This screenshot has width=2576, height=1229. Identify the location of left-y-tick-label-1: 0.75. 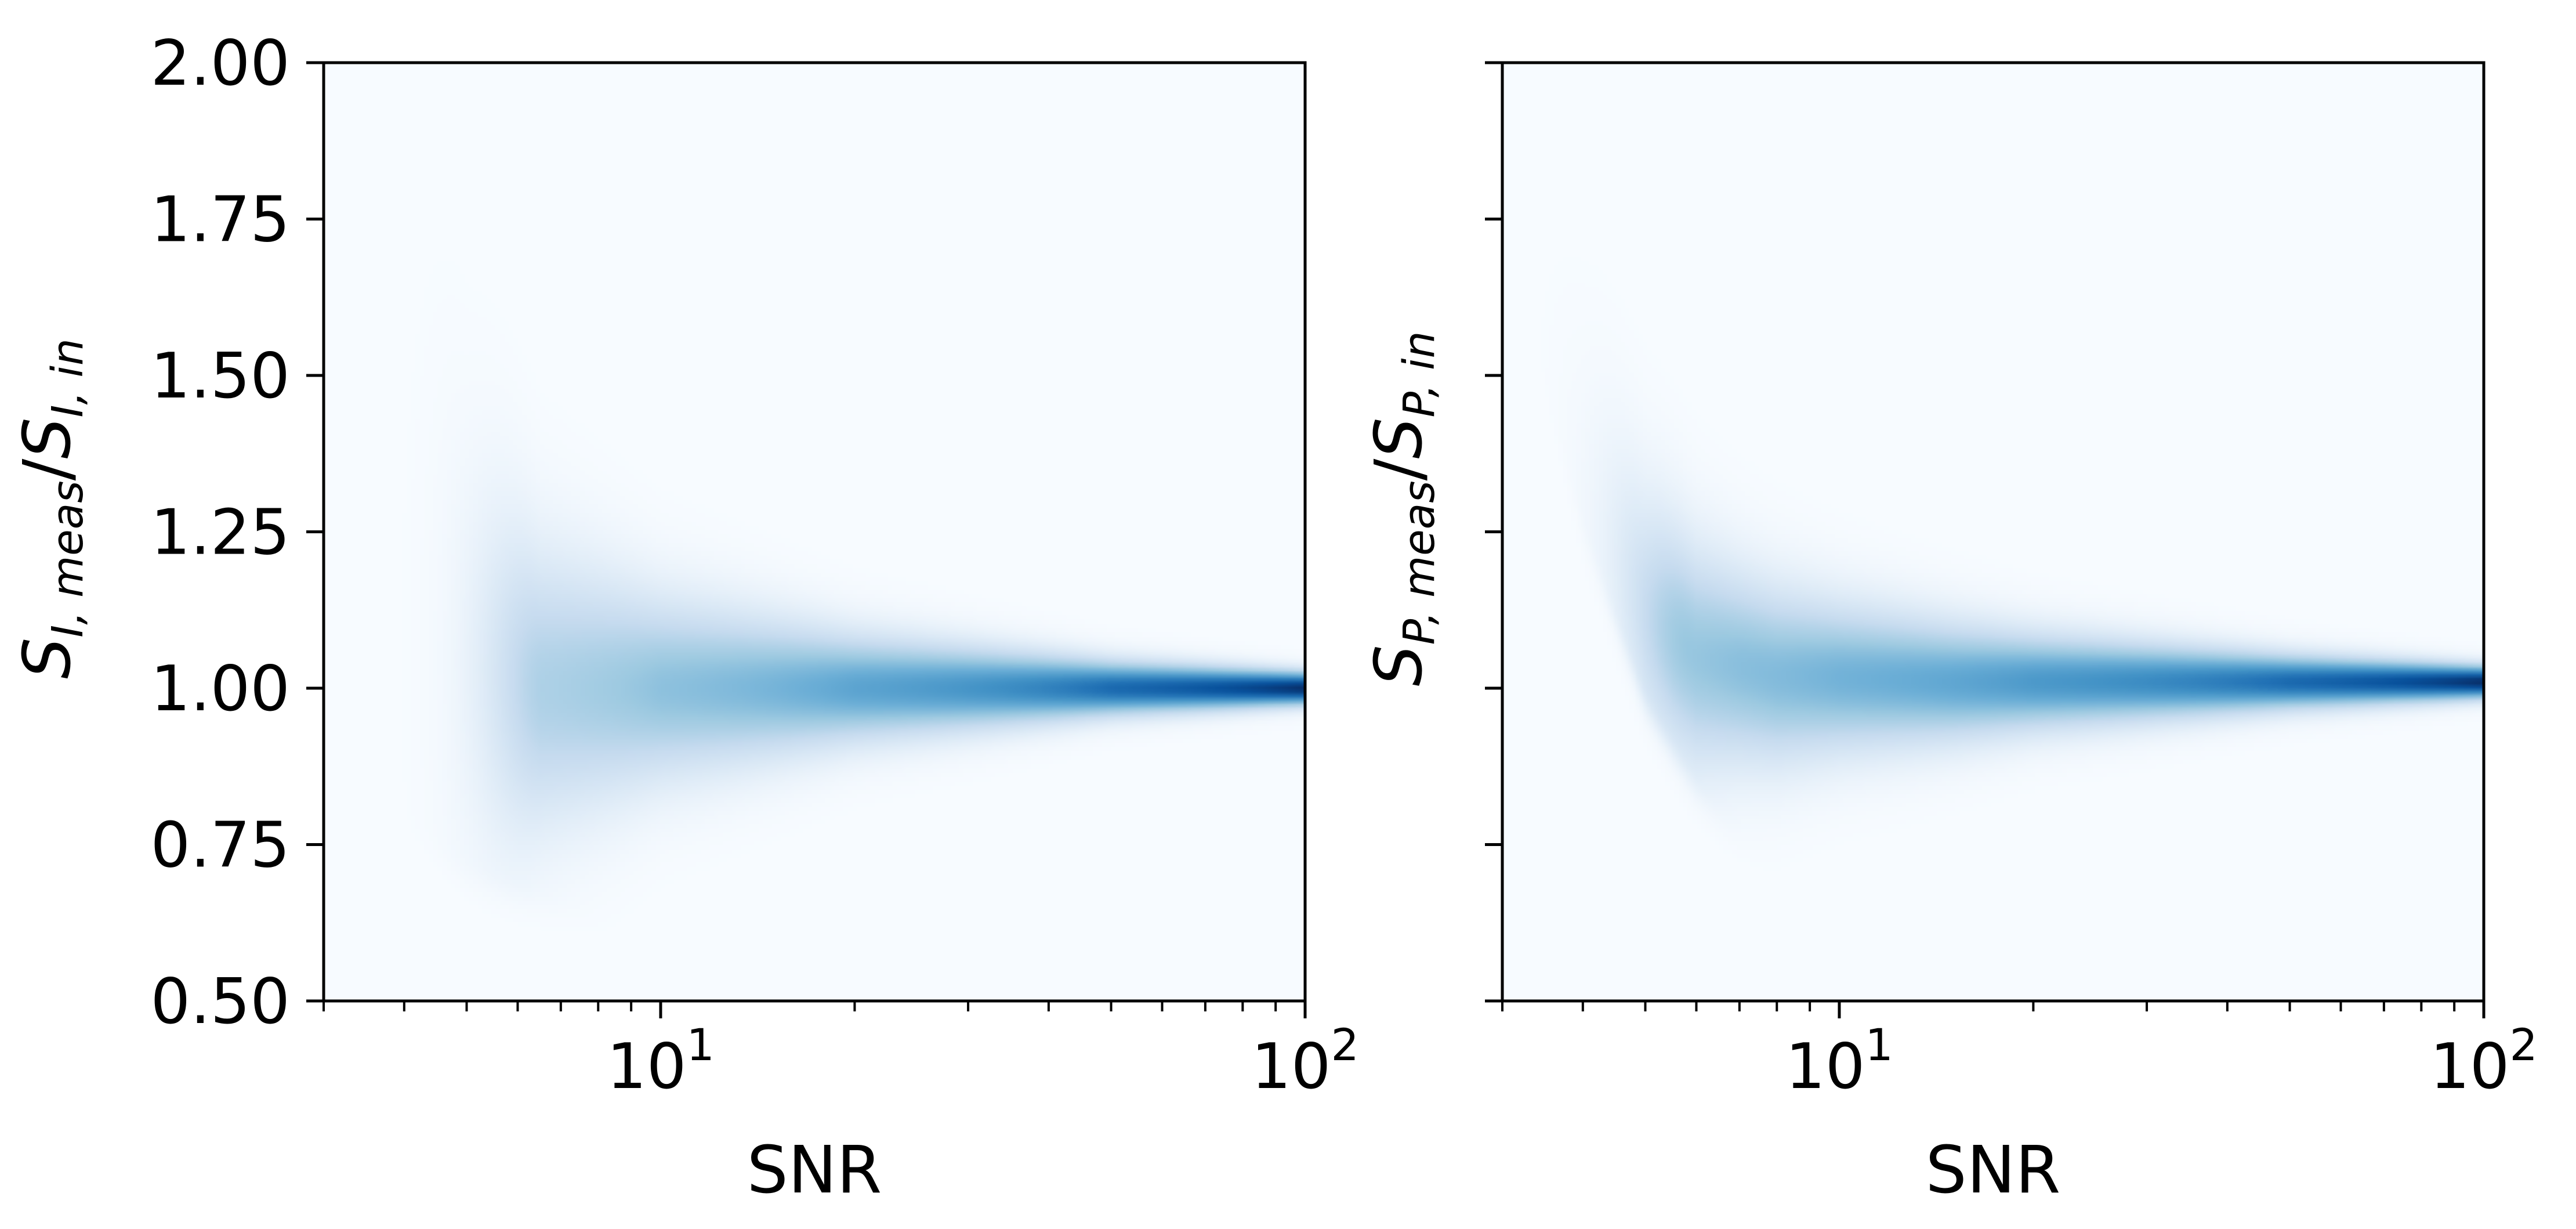
(221, 846).